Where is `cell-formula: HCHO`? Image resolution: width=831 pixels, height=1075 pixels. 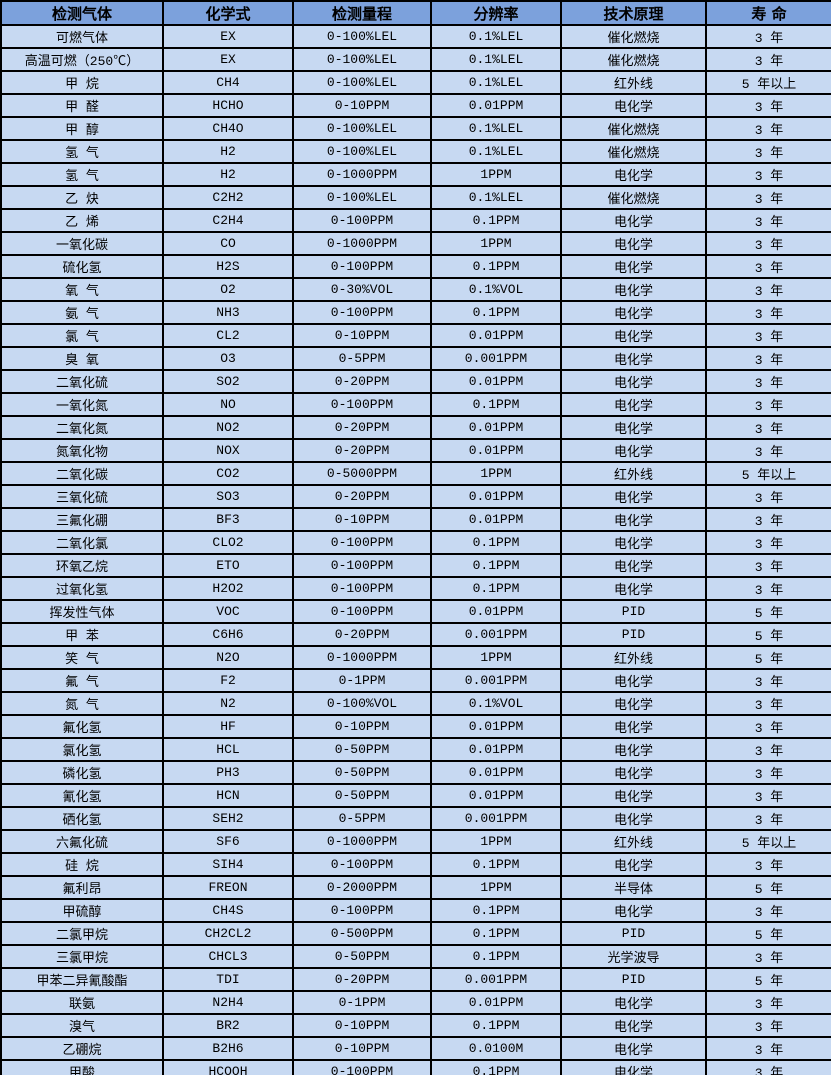
cell-formula: HCHO is located at coordinates (228, 105).